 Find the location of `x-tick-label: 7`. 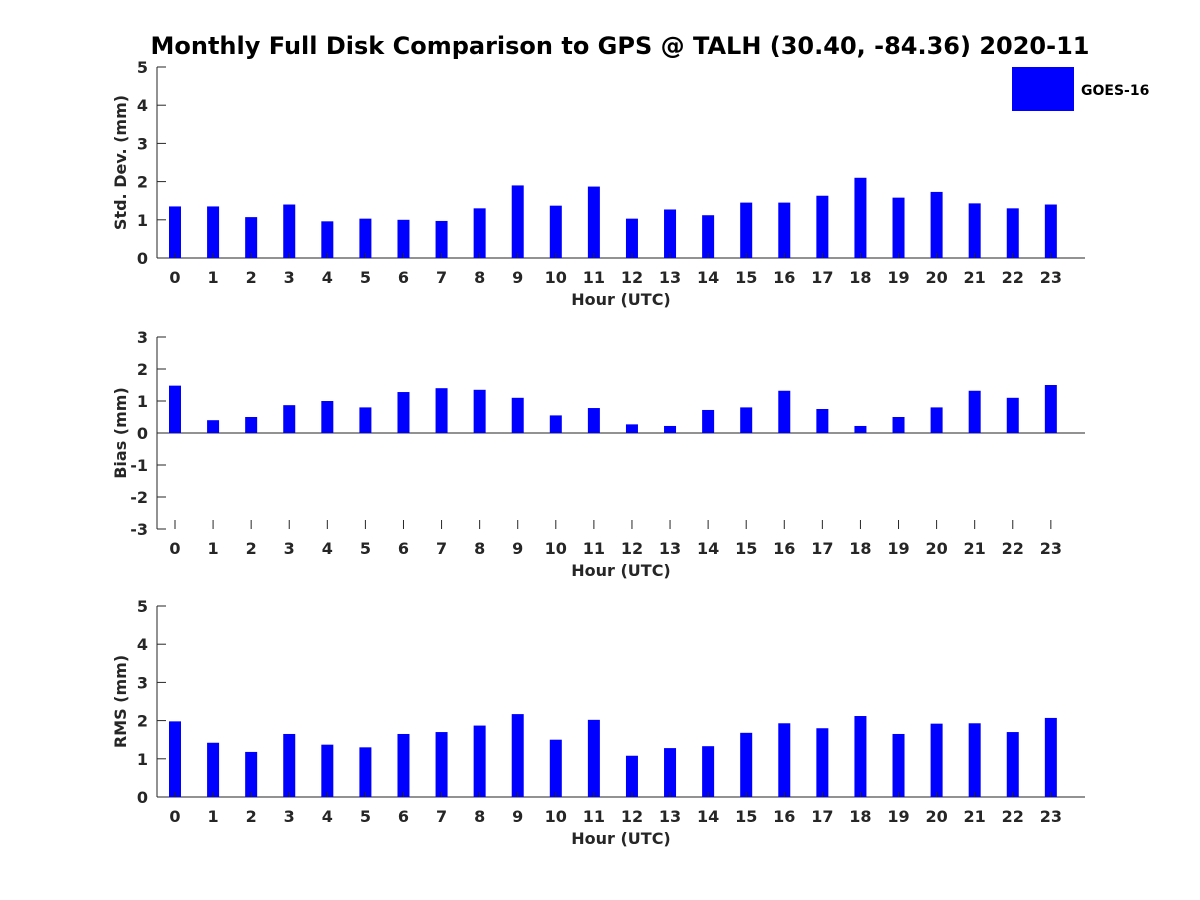

x-tick-label: 7 is located at coordinates (441, 277).